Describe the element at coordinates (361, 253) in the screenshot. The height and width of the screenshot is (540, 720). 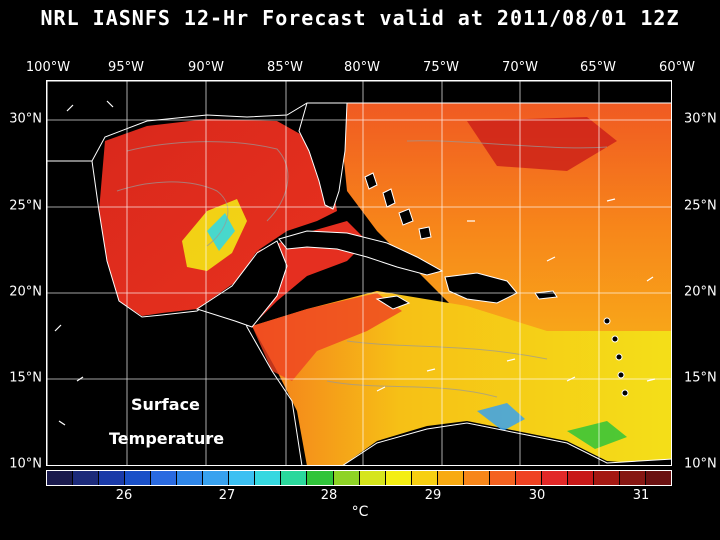
I see `cuba-island` at that location.